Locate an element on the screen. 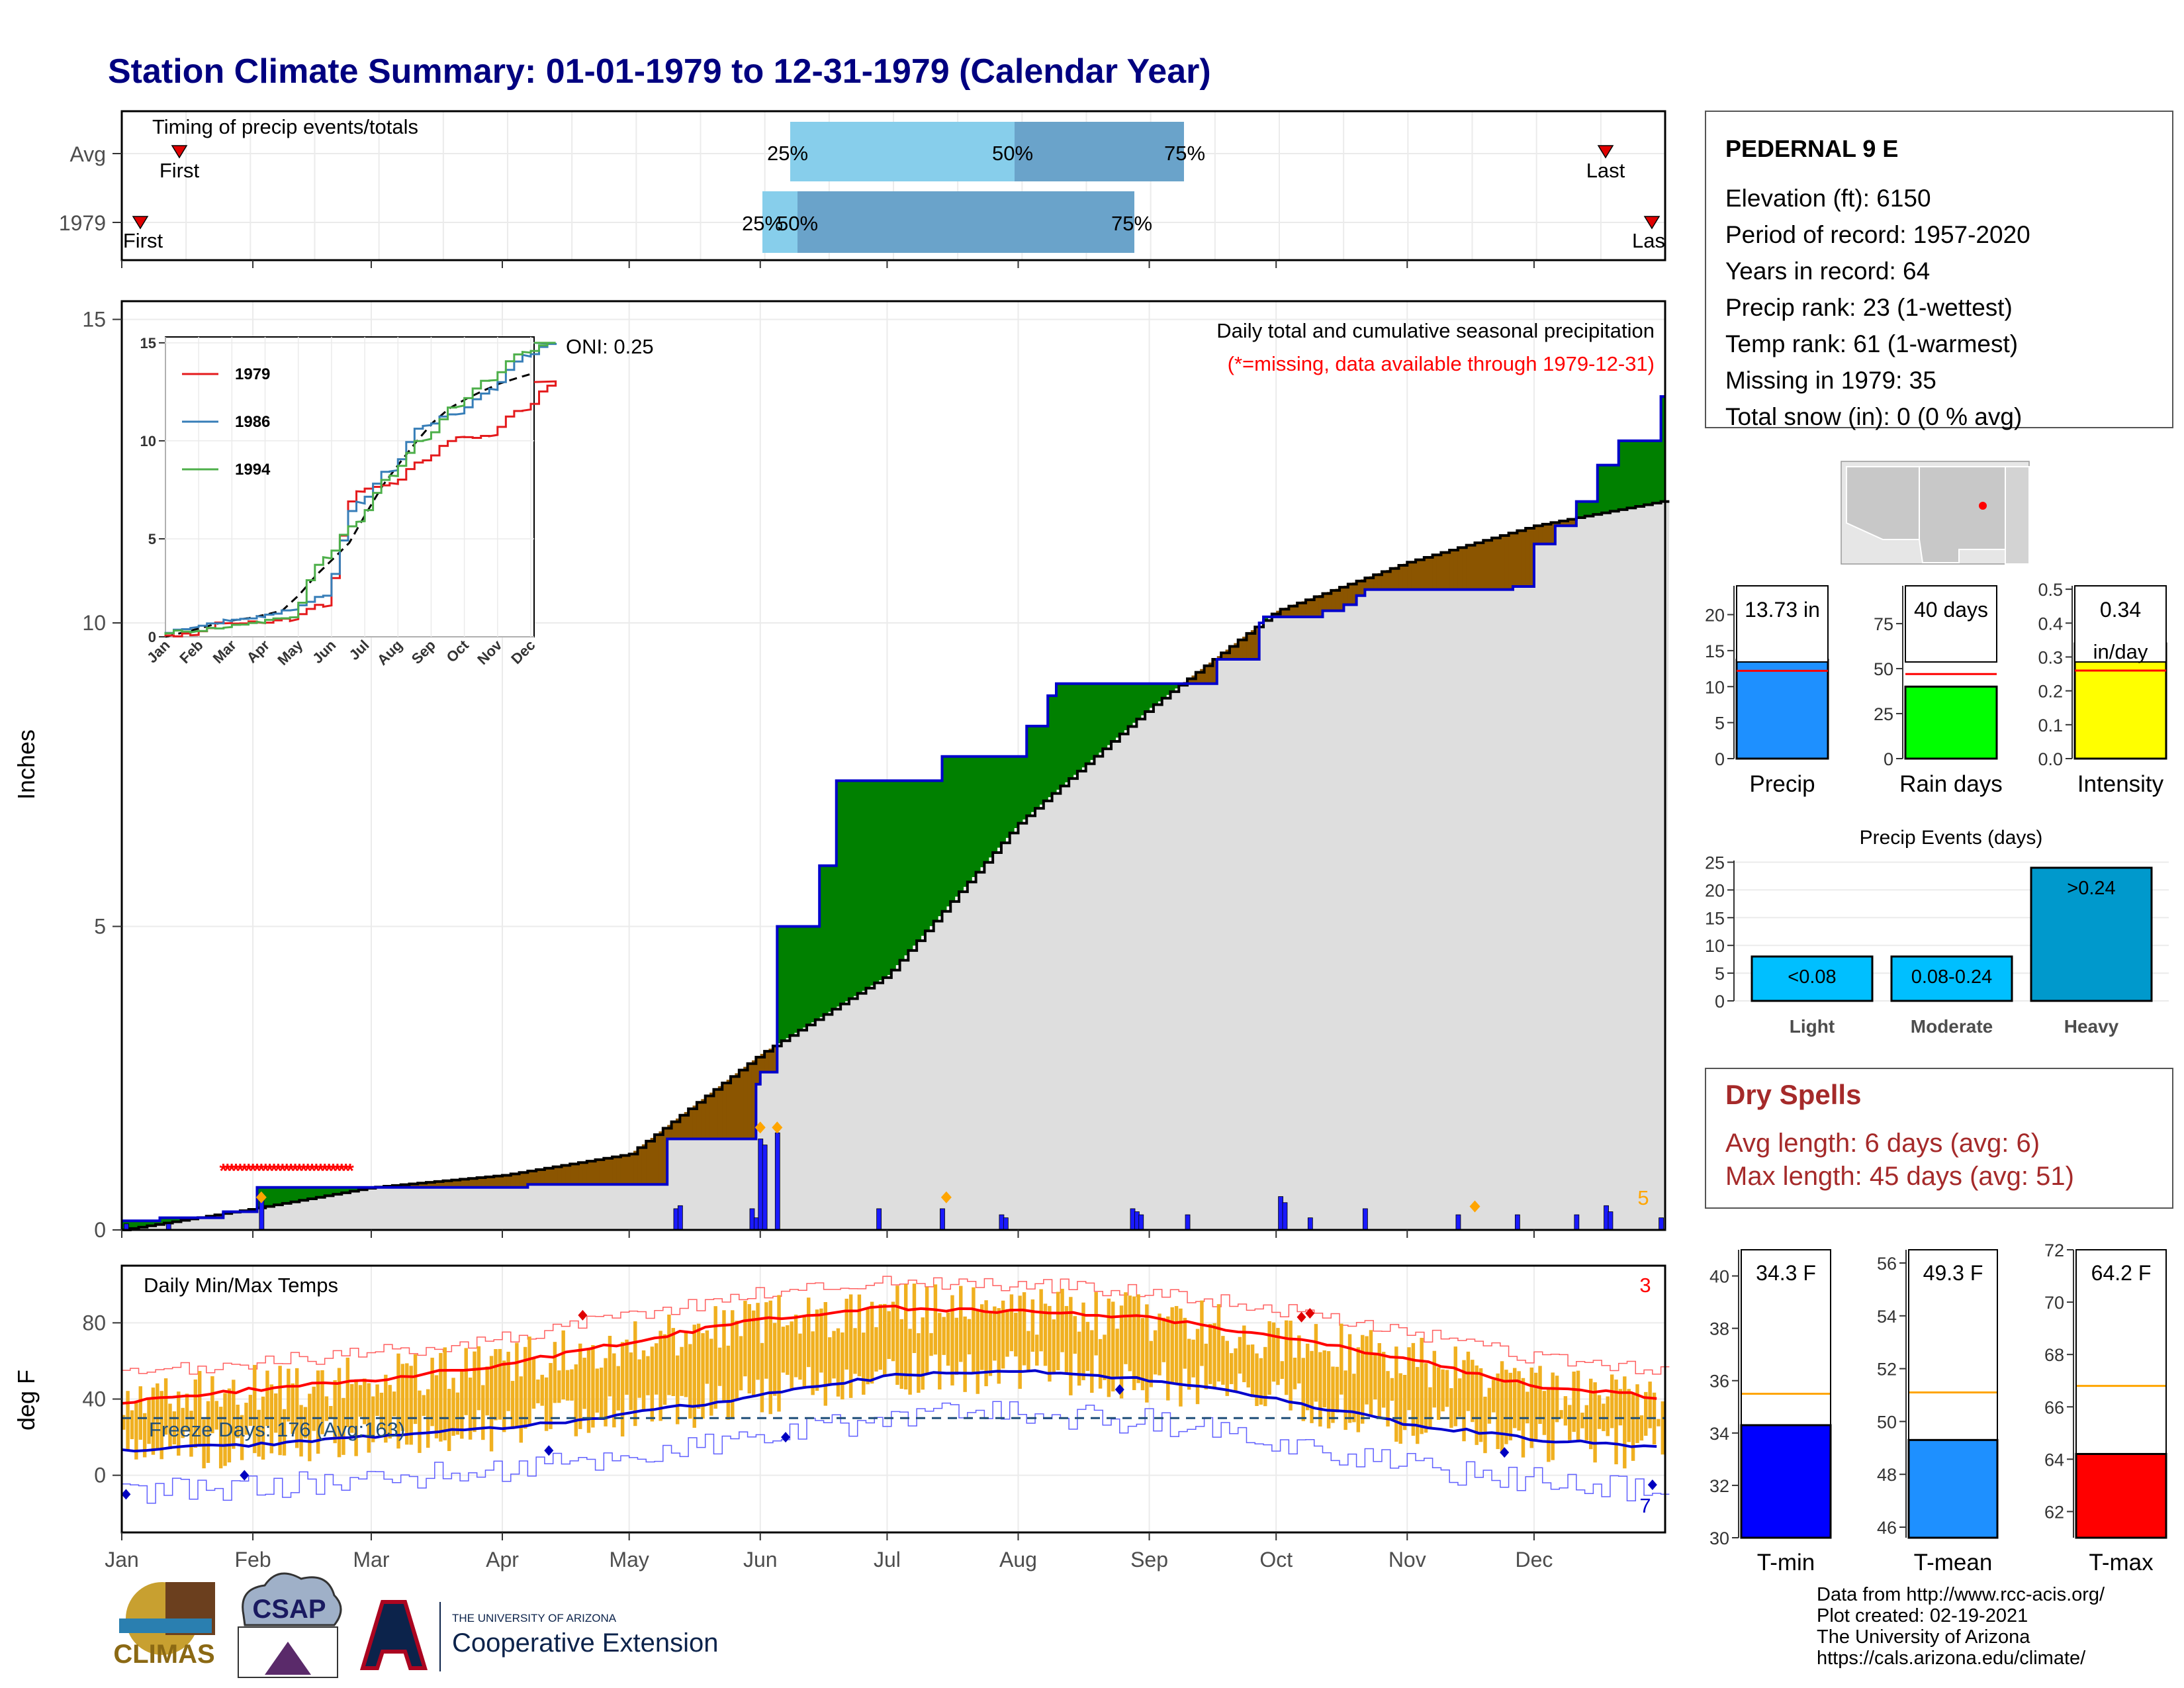 This screenshot has width=2184, height=1688. bar-ytick-label: 15 is located at coordinates (1715, 651).